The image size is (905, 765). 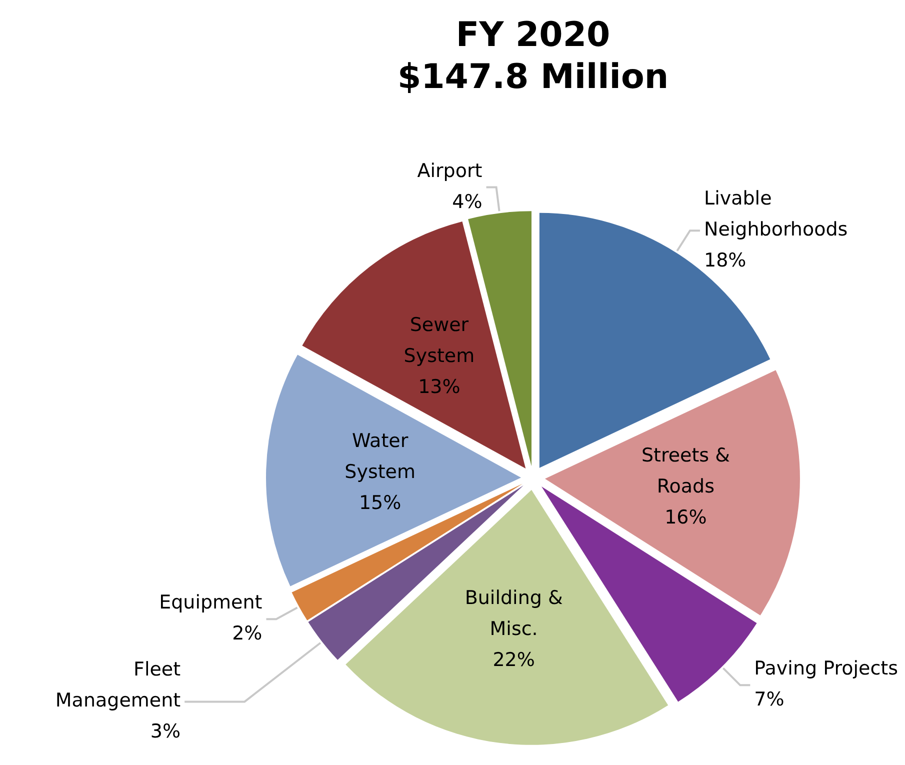 What do you see at coordinates (533, 77) in the screenshot?
I see `chart-subtitle: $147.8 Million` at bounding box center [533, 77].